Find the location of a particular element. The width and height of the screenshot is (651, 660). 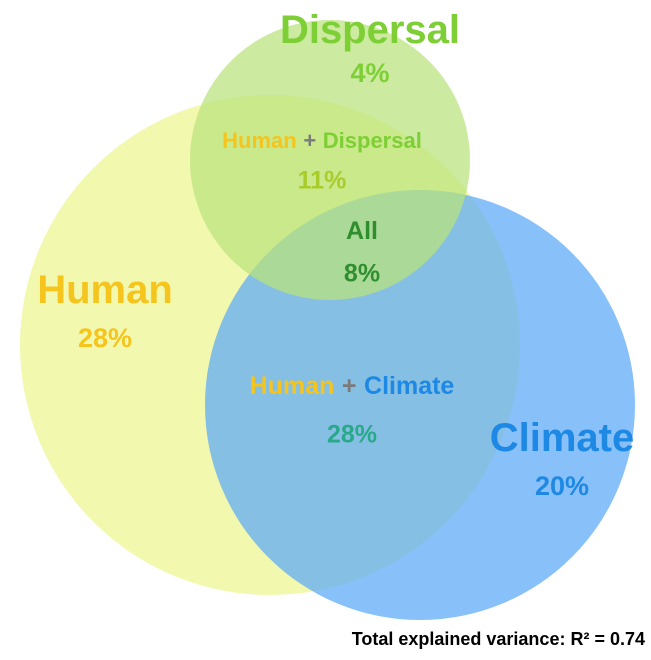

region-value: 8% is located at coordinates (362, 274).